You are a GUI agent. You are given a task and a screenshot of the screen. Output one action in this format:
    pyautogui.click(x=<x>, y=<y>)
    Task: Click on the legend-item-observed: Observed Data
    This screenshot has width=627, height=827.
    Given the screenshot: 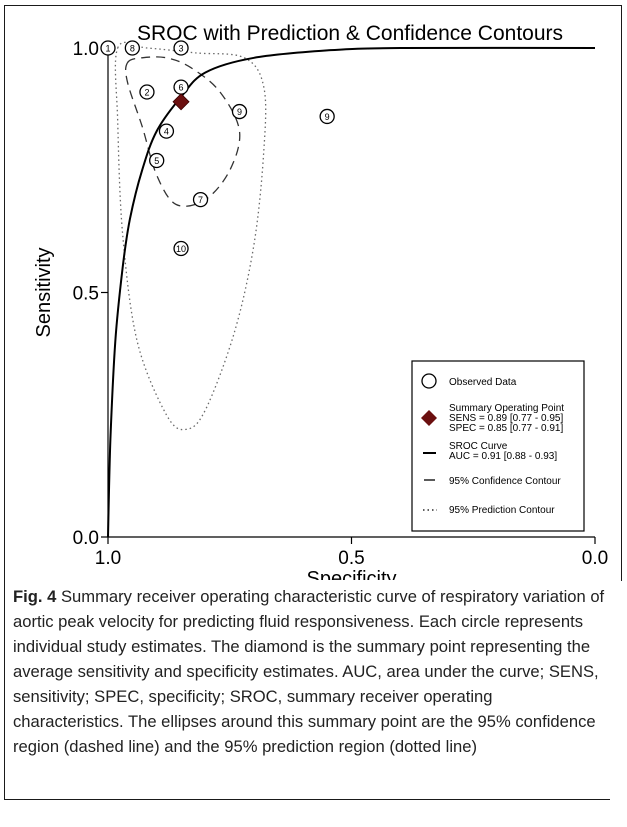 What is the action you would take?
    pyautogui.click(x=483, y=382)
    